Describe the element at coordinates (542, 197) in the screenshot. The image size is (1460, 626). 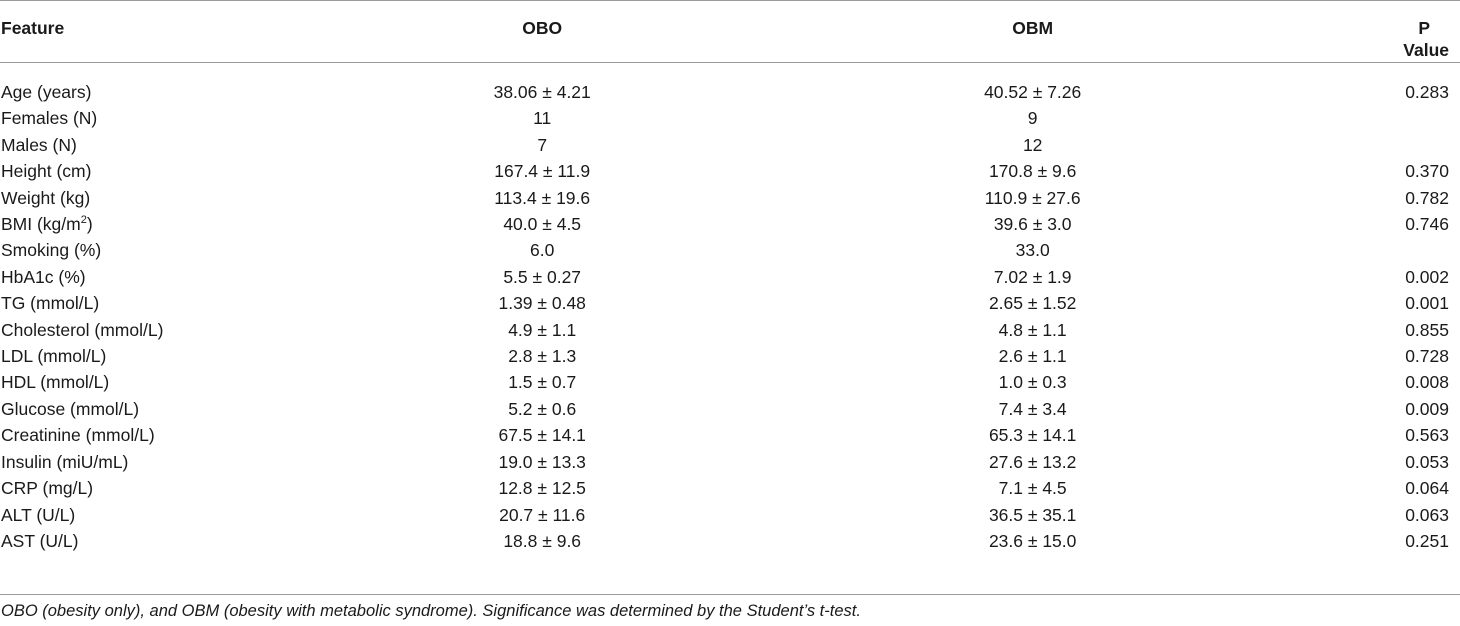
I see `cell-obo: 113.4 ± 19.6` at that location.